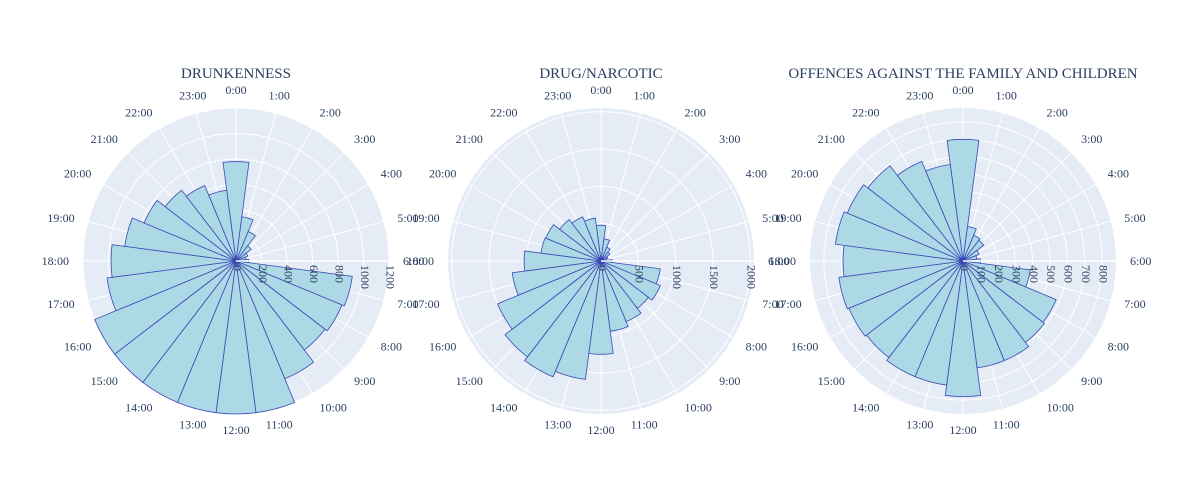 The width and height of the screenshot is (1200, 500). Describe the element at coordinates (962, 74) in the screenshot. I see `chart-title: OFFENCES AGAINST THE FAMILY AND CHILDREN` at that location.